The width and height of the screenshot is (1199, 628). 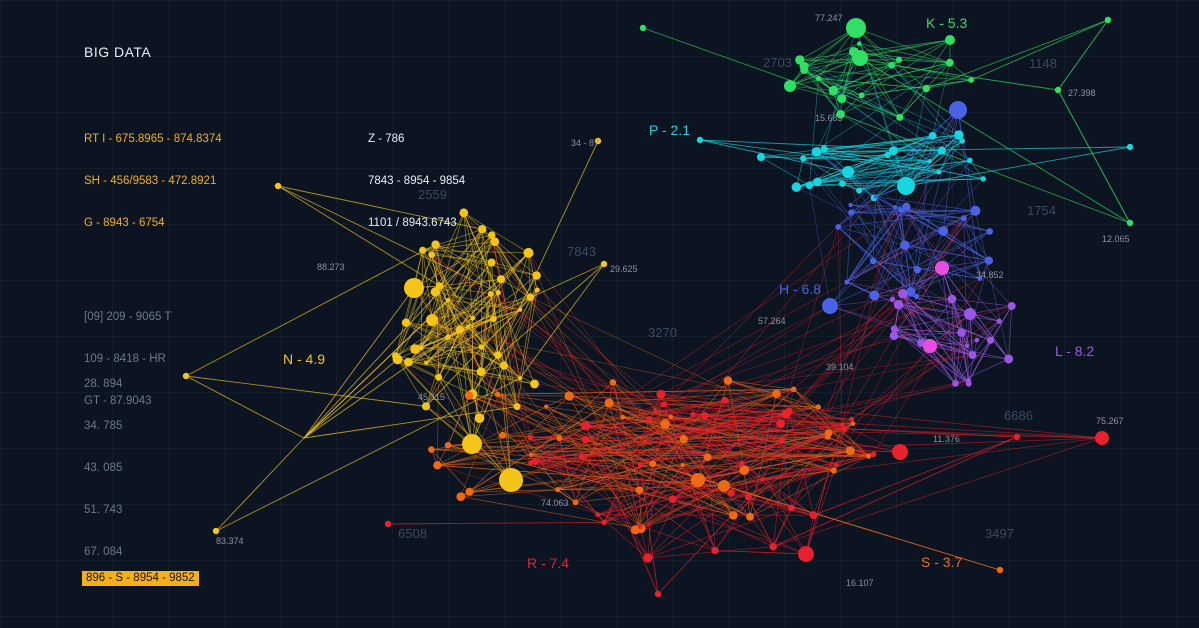 What do you see at coordinates (1082, 93) in the screenshot?
I see `node-value-label: 27.398` at bounding box center [1082, 93].